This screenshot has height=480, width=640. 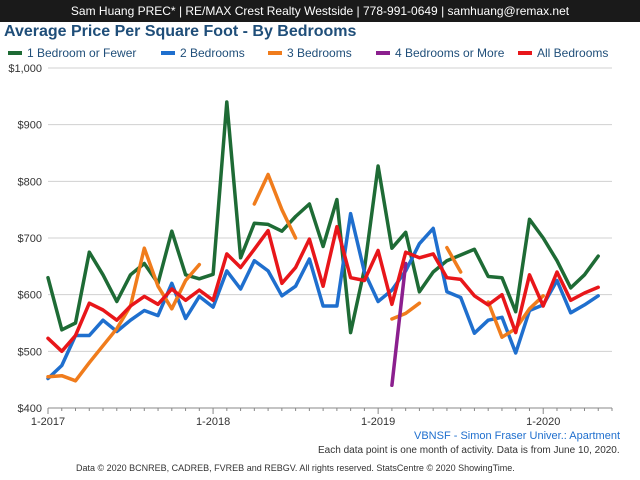 I want to click on legend-label: 3 Bedrooms, so click(x=319, y=53).